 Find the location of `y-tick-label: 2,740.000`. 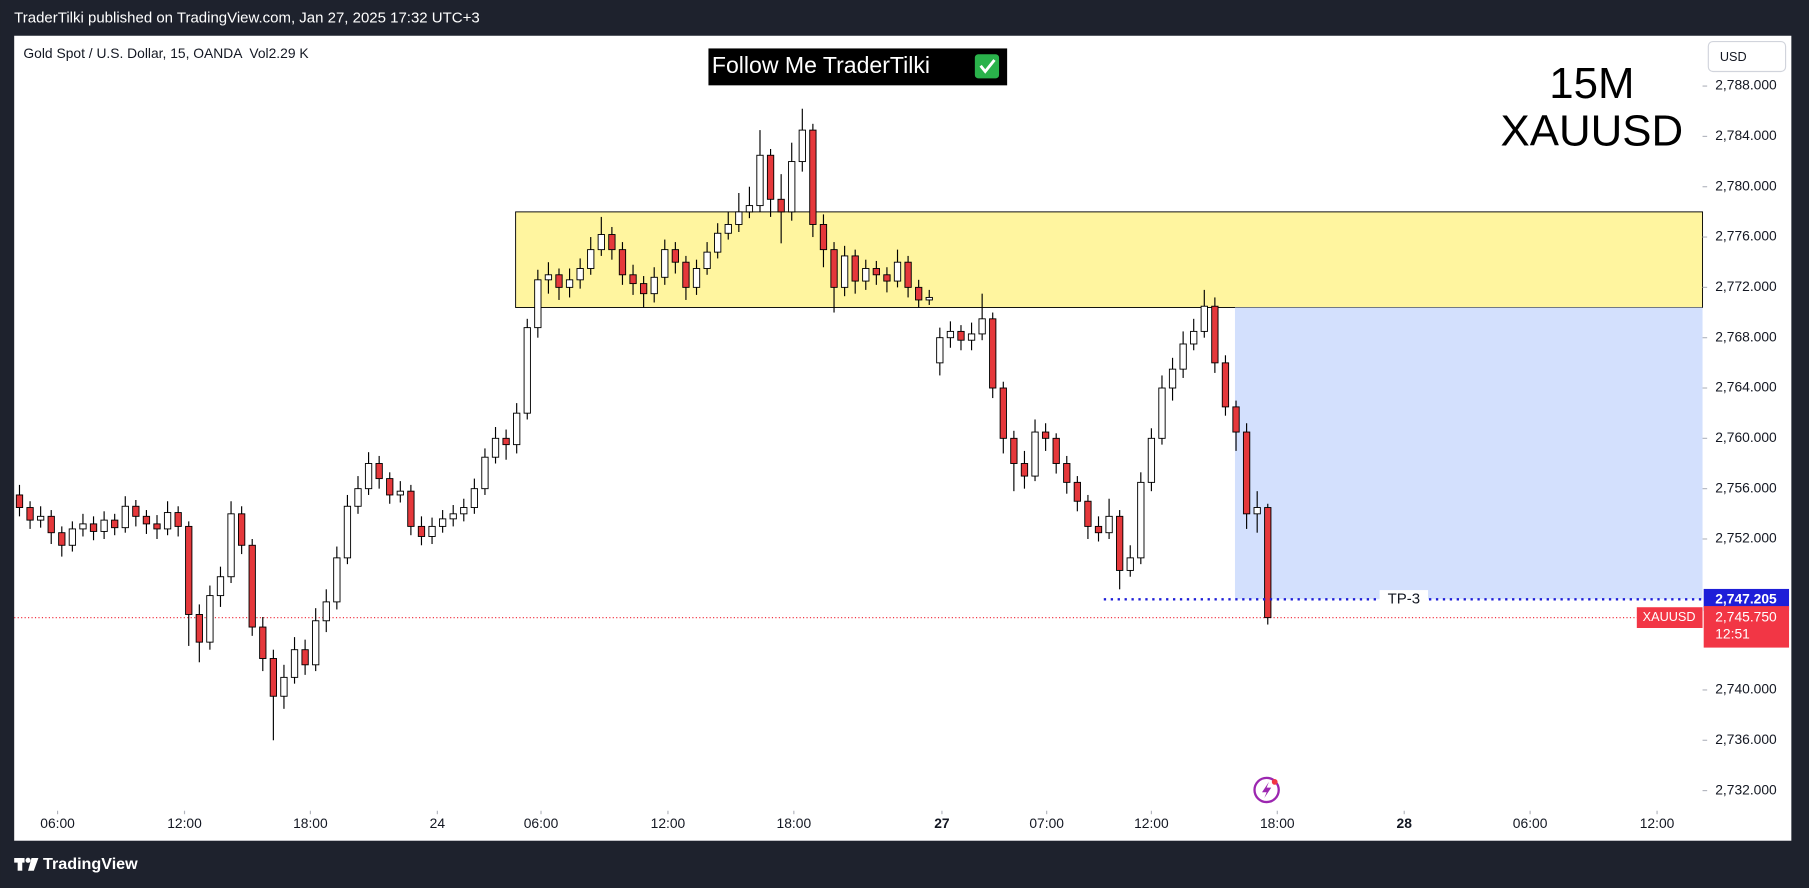

y-tick-label: 2,740.000 is located at coordinates (1746, 689).